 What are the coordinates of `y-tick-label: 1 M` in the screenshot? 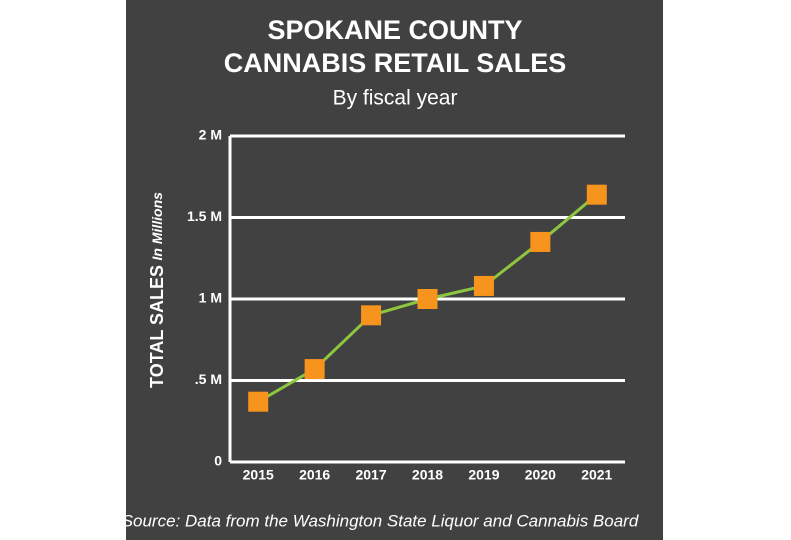 It's located at (210, 298).